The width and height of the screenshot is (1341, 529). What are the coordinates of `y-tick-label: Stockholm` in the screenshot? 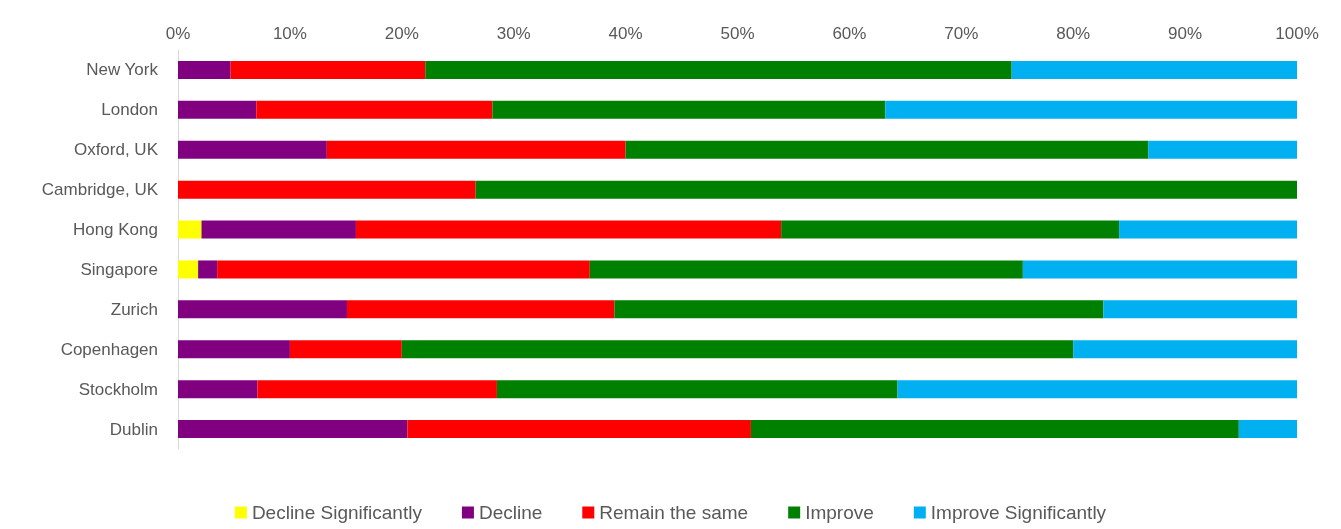 It's located at (118, 389).